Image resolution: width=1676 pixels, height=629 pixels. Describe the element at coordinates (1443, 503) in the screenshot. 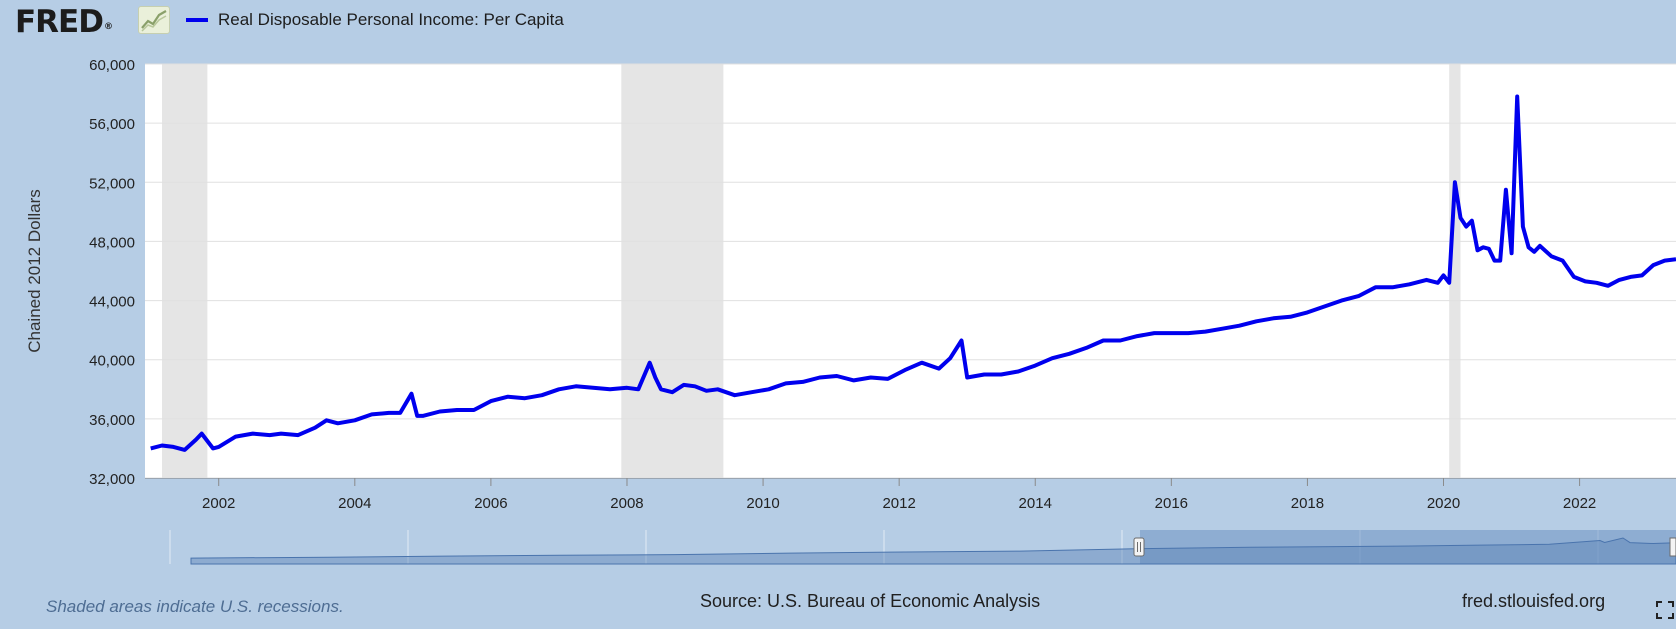

I see `x-tick-label: 2020` at that location.